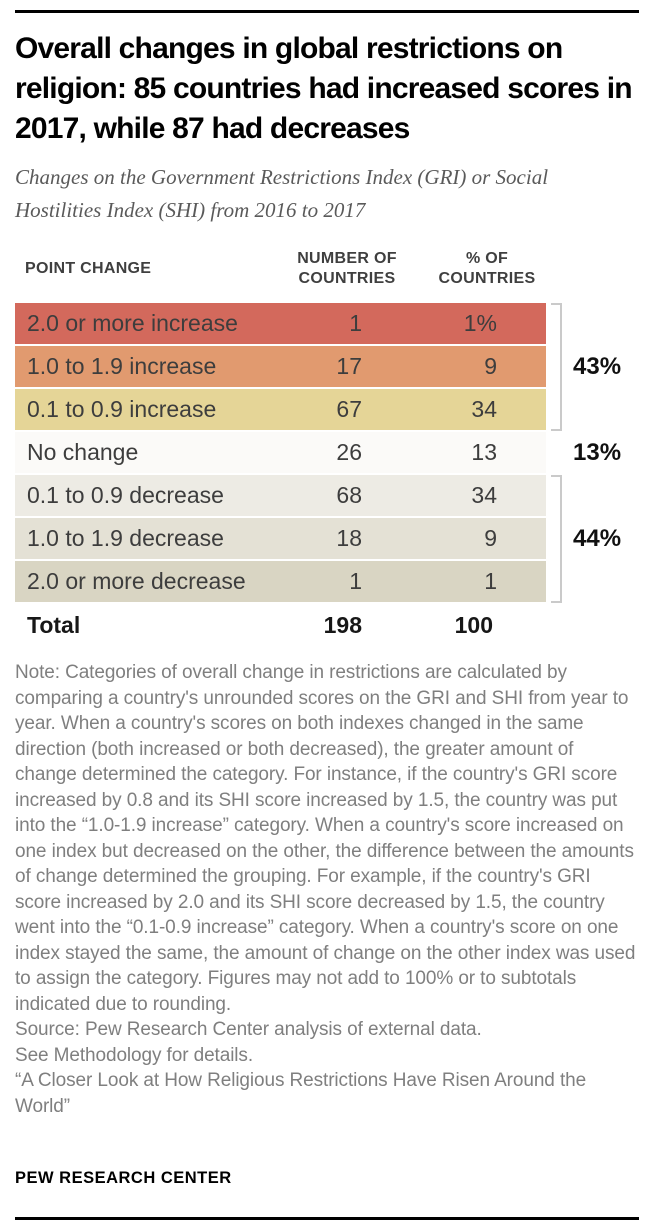 This screenshot has width=654, height=1228. I want to click on group-annotations: 43% 13% 44%, so click(595, 453).